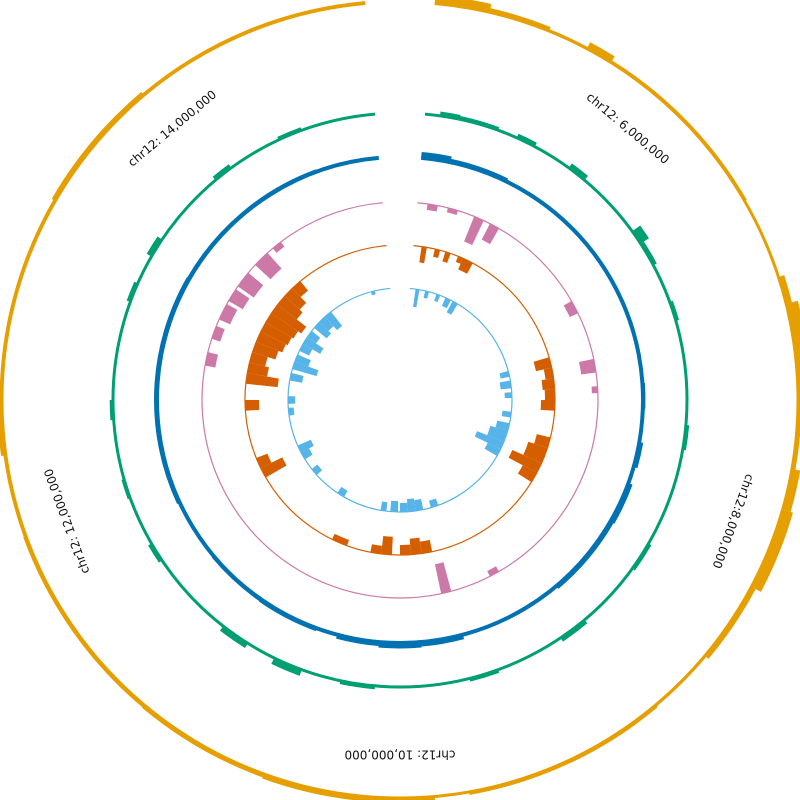  I want to click on position-label-6mb: chr12: 6,000,000, so click(628, 128).